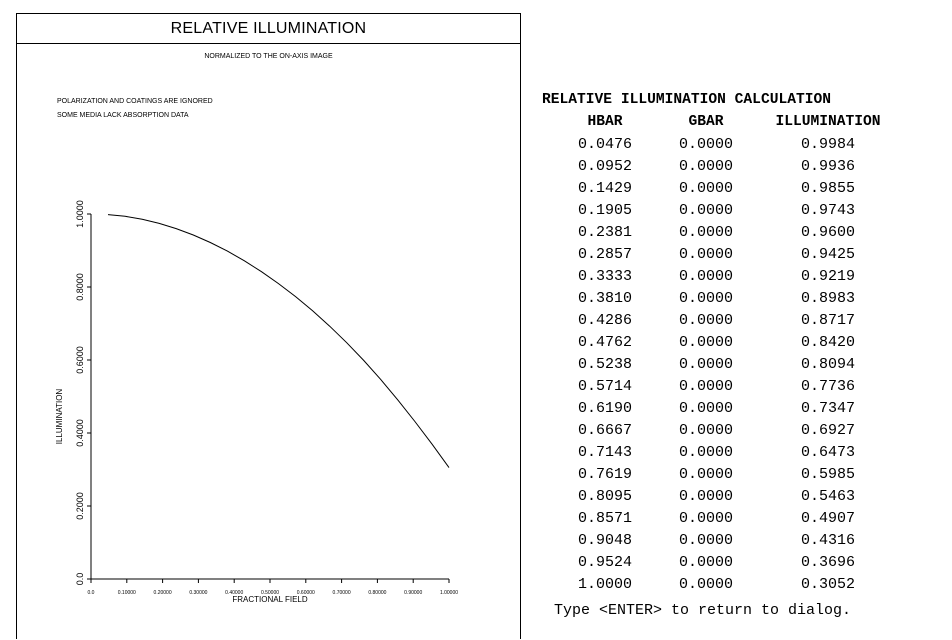 The height and width of the screenshot is (640, 952). Describe the element at coordinates (278, 341) in the screenshot. I see `illumination-curve` at that location.